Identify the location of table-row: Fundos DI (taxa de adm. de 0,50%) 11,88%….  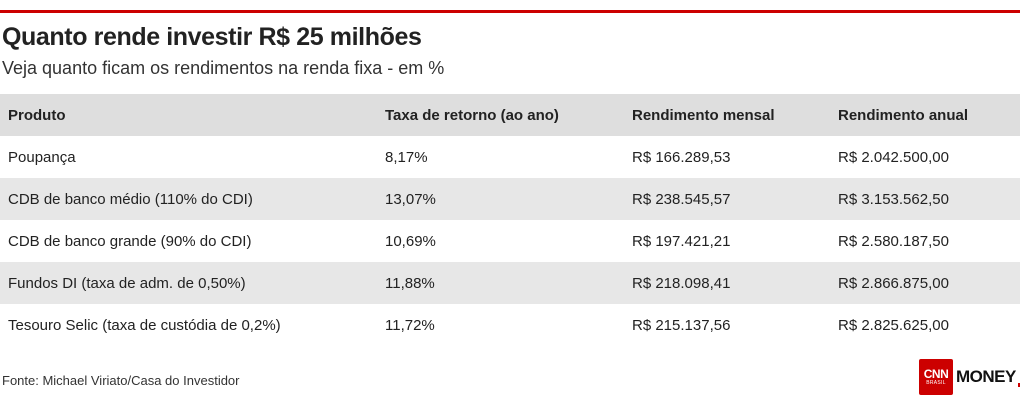
(510, 283).